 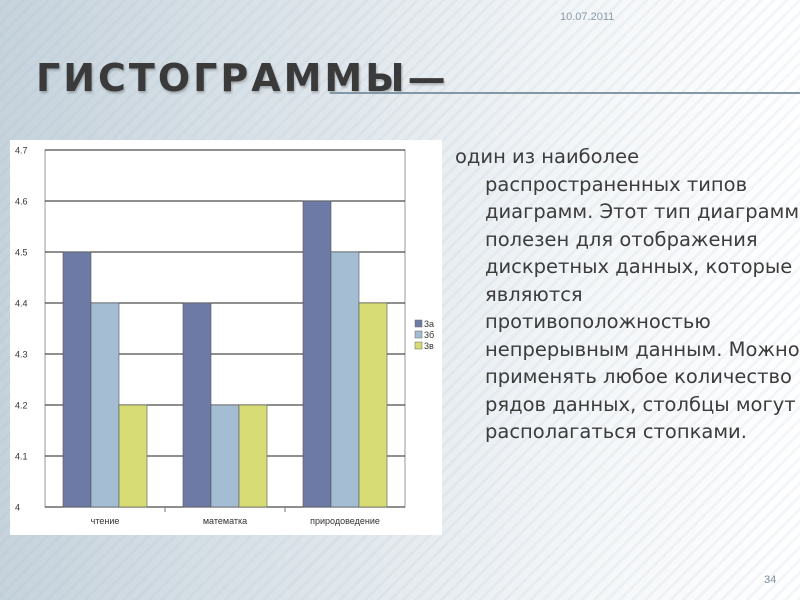 What do you see at coordinates (587, 17) in the screenshot?
I see `slide-date: 10.07.2011` at bounding box center [587, 17].